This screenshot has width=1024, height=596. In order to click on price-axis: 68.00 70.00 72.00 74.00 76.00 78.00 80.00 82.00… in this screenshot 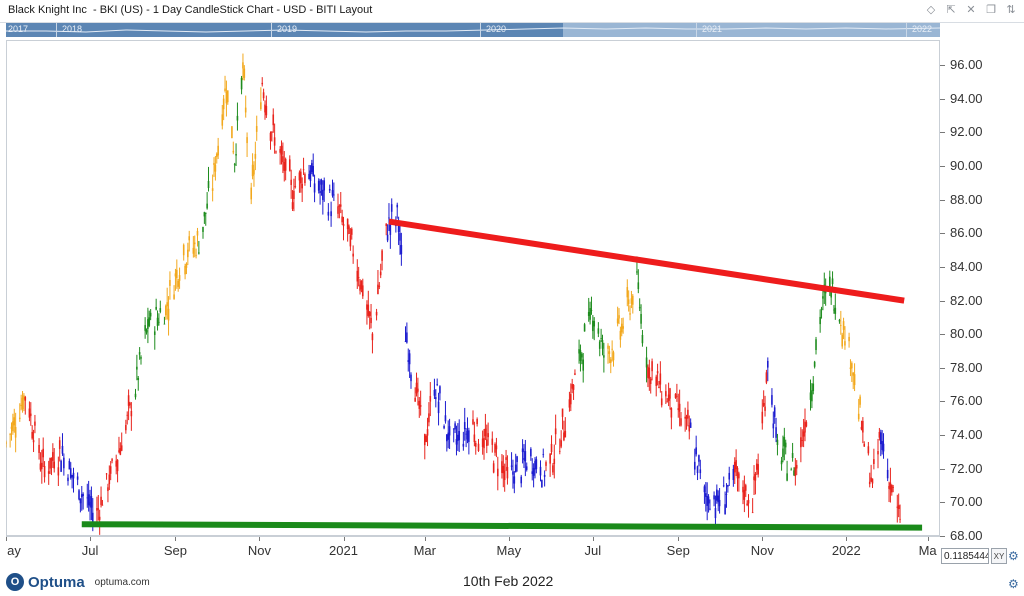, I will do `click(982, 291)`.